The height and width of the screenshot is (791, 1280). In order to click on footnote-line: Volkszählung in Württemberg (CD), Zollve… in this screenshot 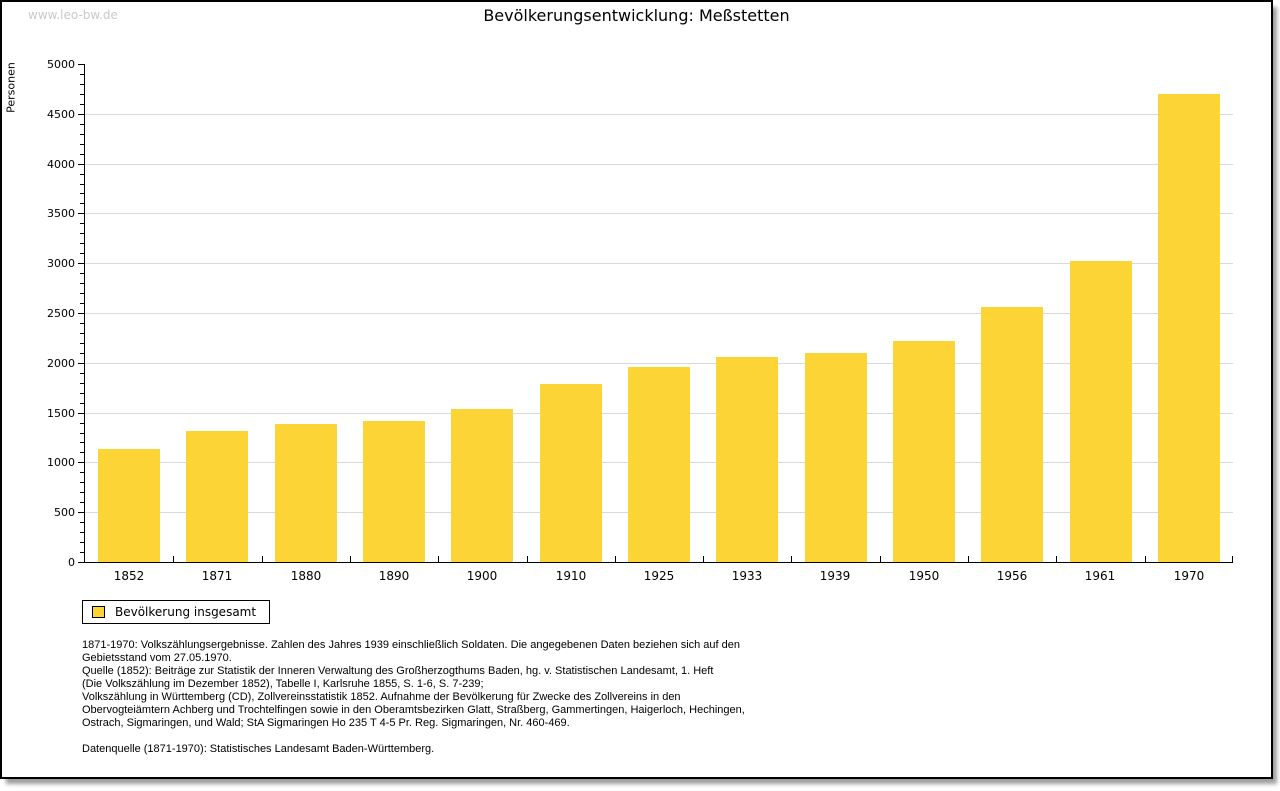, I will do `click(381, 697)`.